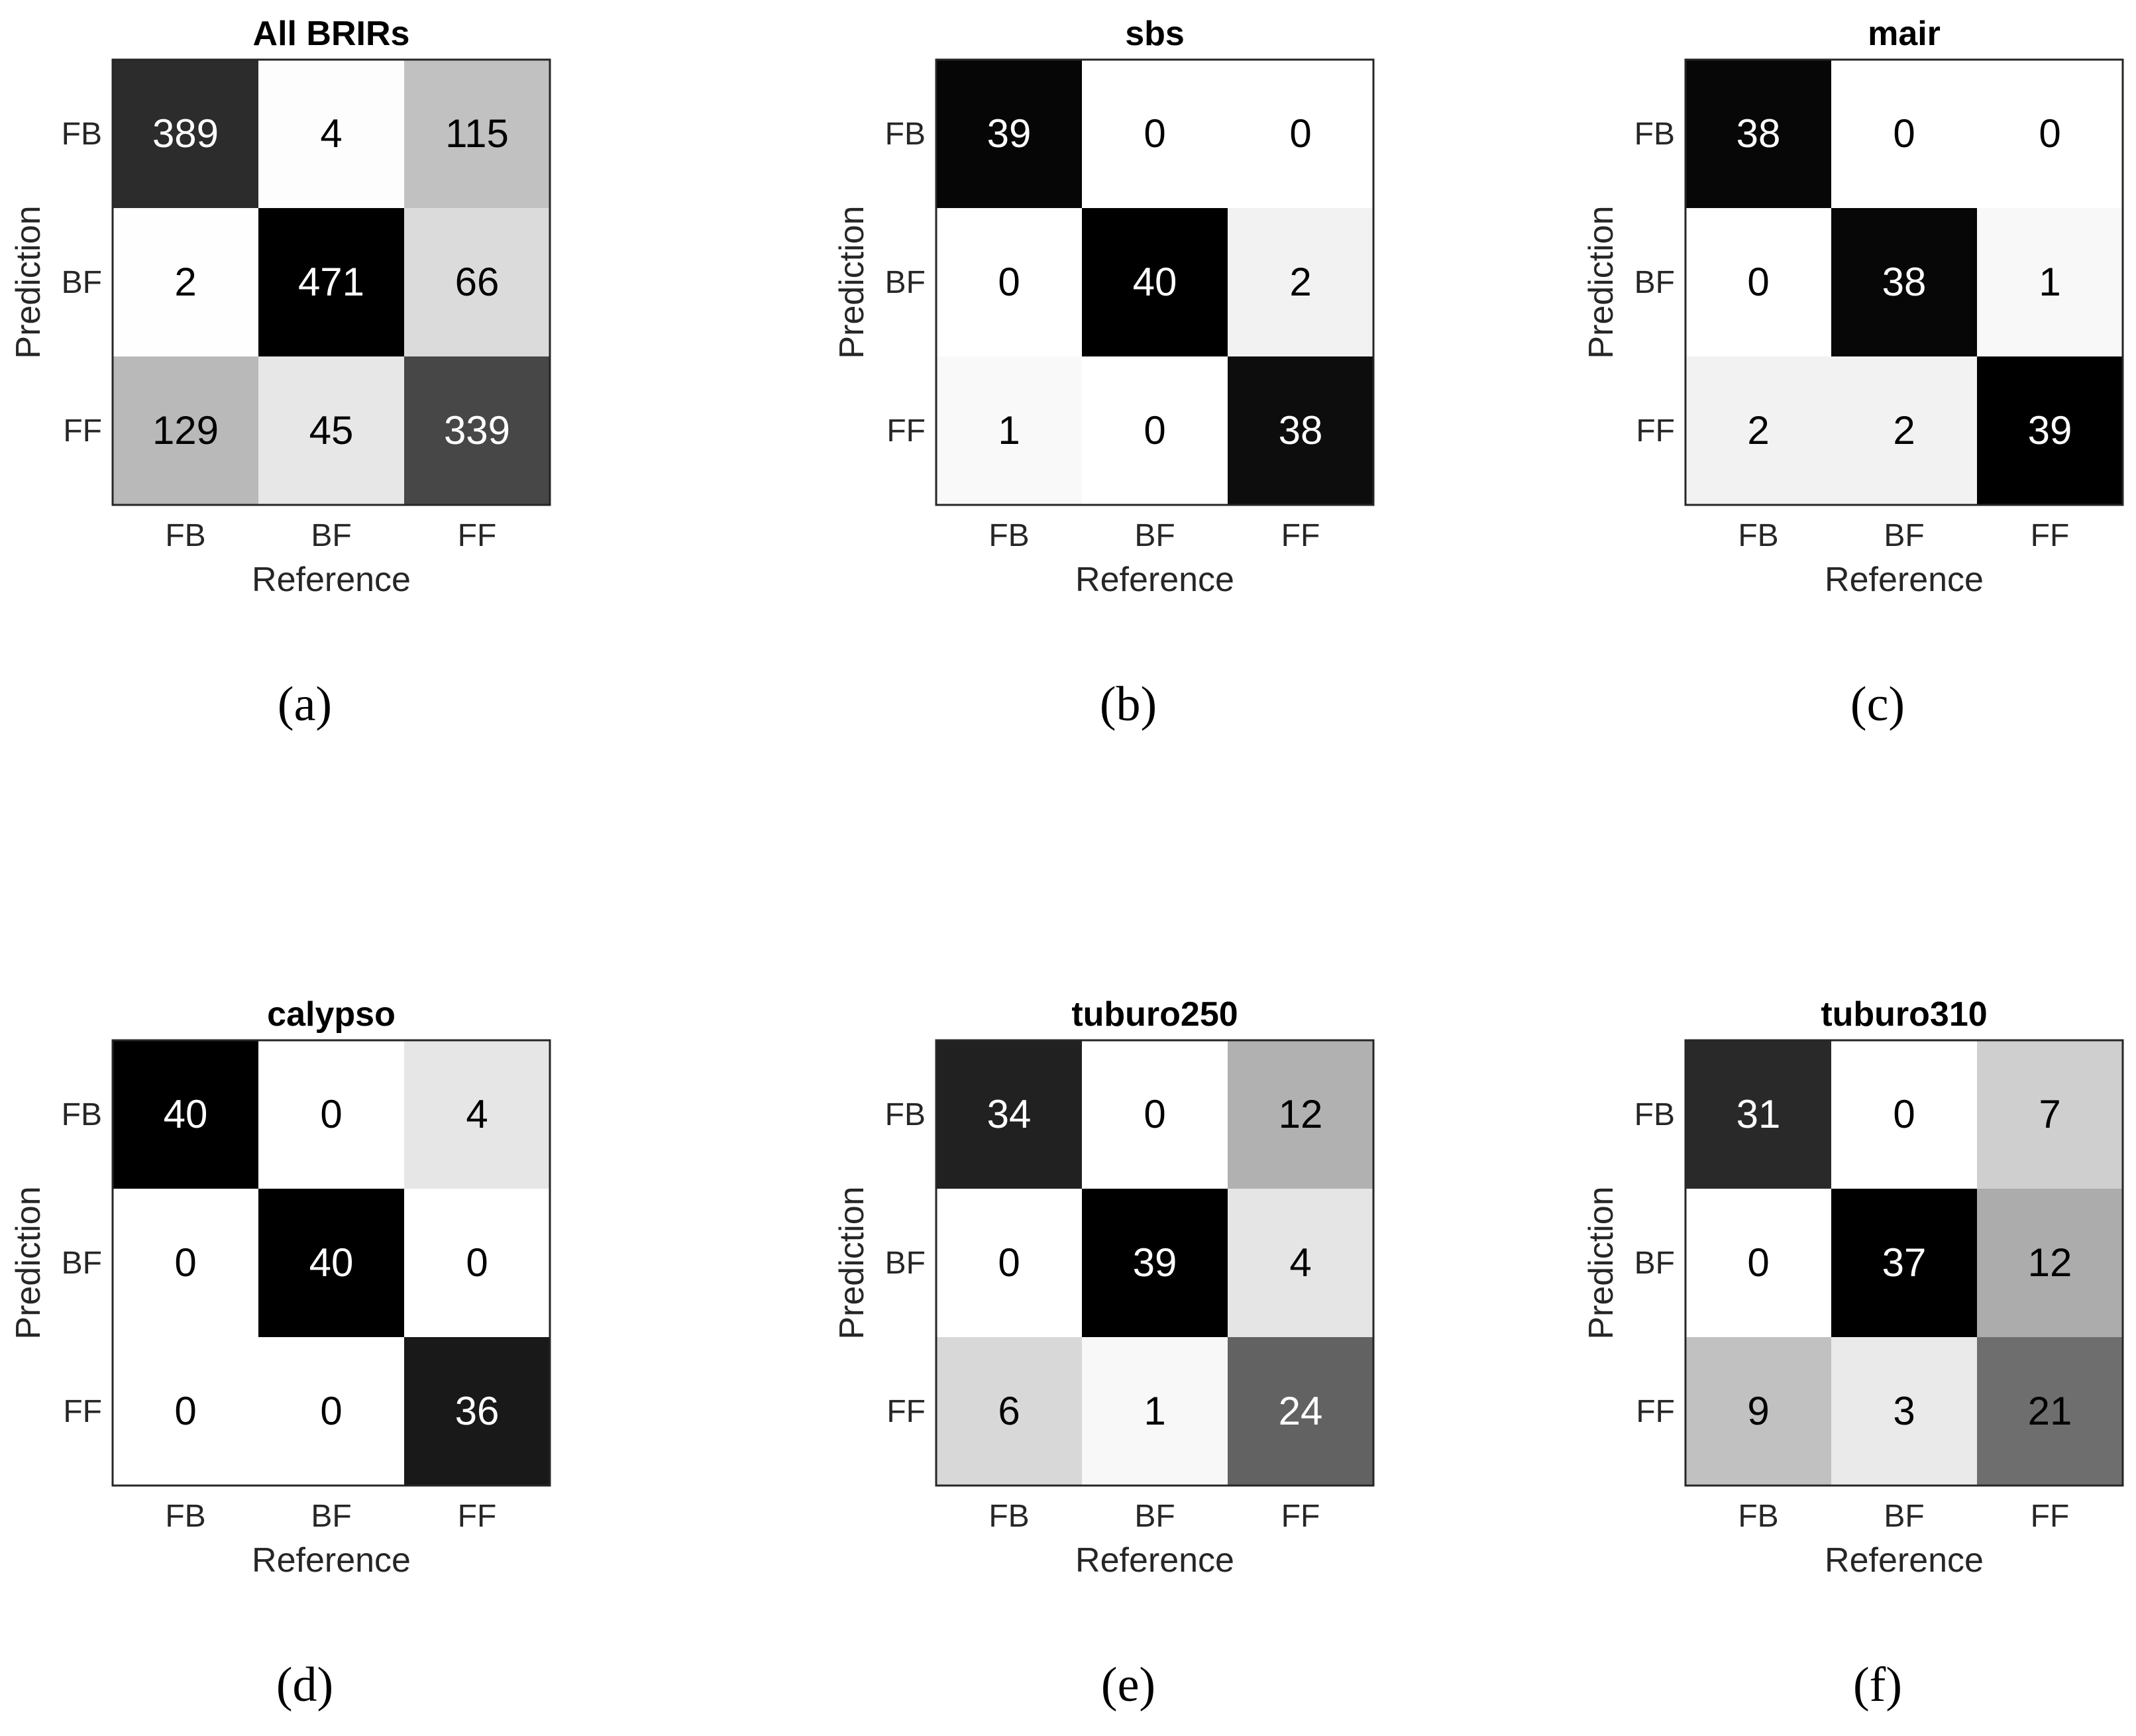 Image resolution: width=2136 pixels, height=1736 pixels. Describe the element at coordinates (1904, 1411) in the screenshot. I see `cell-value-label: 3` at that location.